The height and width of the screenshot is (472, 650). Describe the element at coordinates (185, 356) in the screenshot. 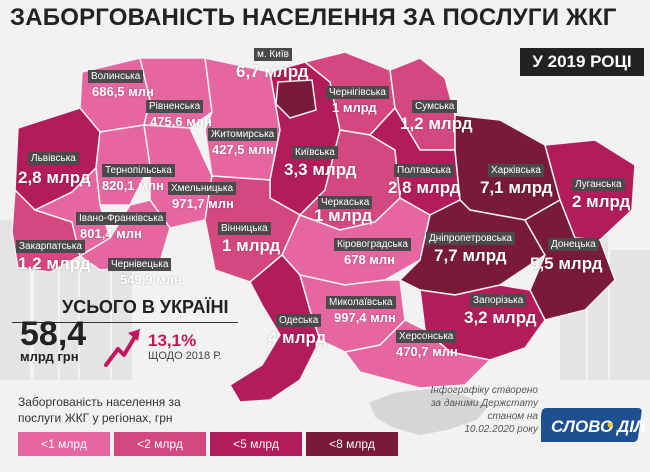

I see `growth-caption: ЩОДО 2018 Р.` at that location.